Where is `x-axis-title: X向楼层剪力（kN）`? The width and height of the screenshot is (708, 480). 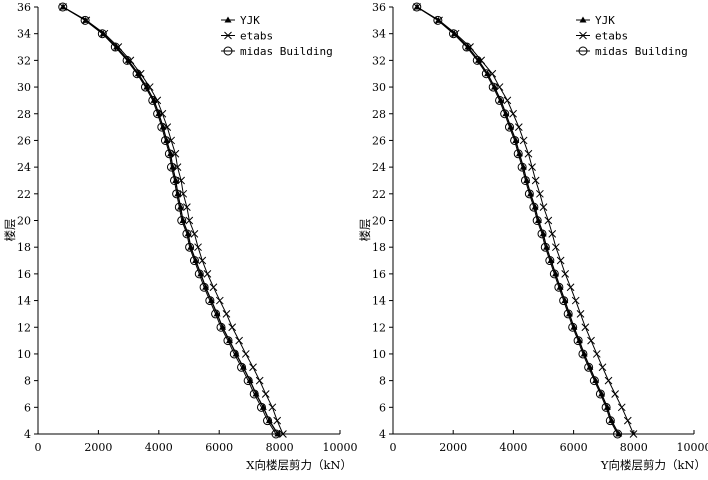 x-axis-title: X向楼层剪力（kN） is located at coordinates (299, 465).